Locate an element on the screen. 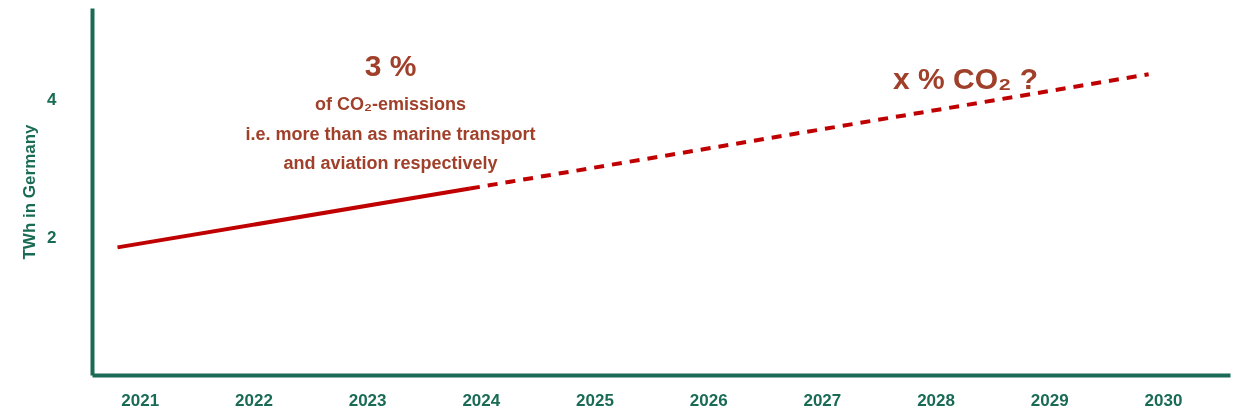 Image resolution: width=1235 pixels, height=417 pixels. x-tick-label: 2022 is located at coordinates (254, 400).